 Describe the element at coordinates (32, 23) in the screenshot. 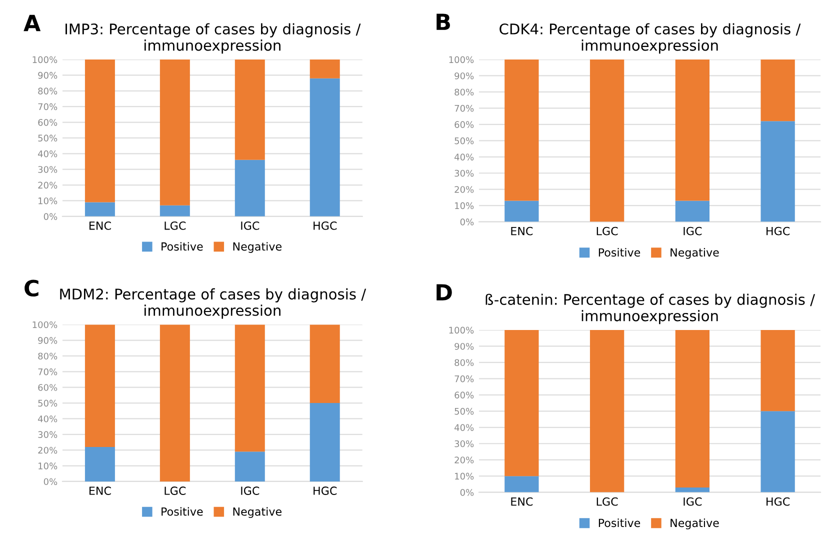

I see `text: A` at that location.